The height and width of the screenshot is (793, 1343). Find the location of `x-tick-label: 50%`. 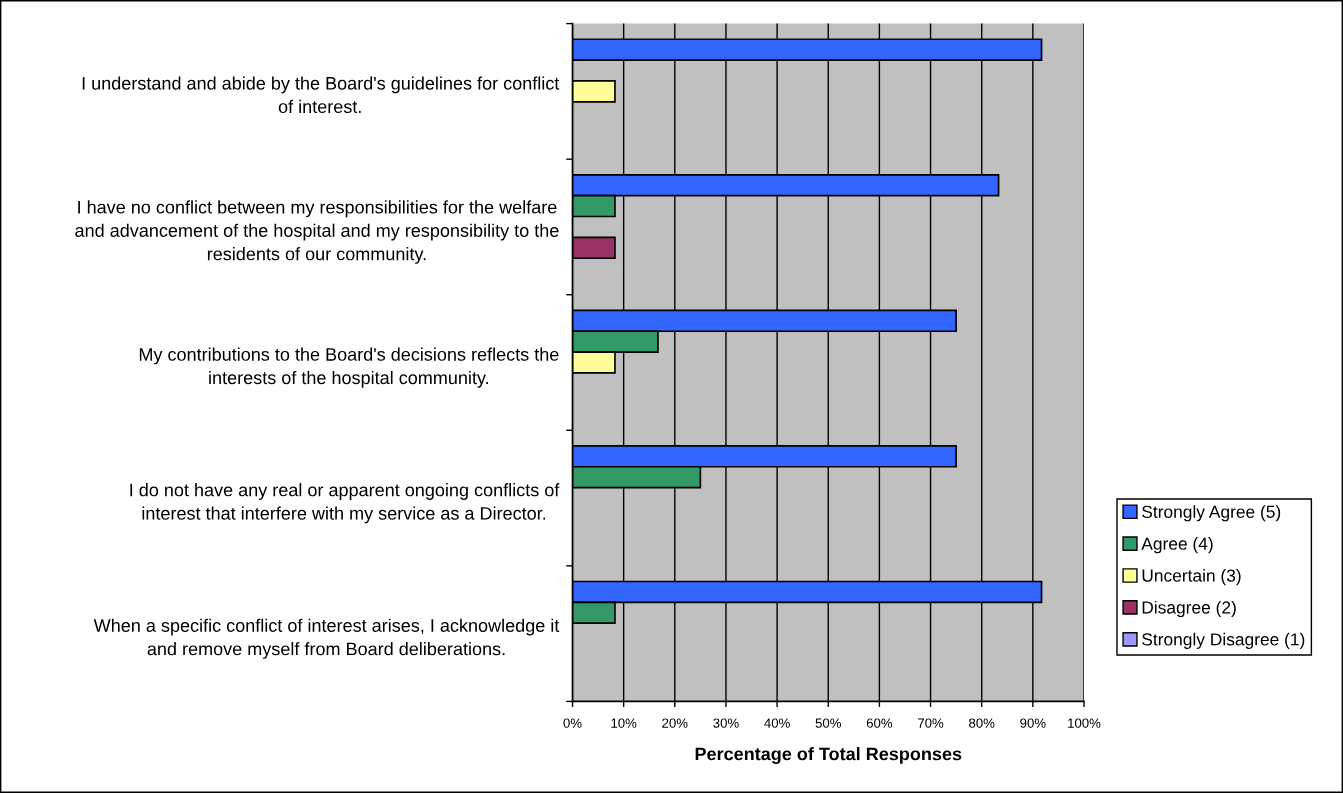

x-tick-label: 50% is located at coordinates (828, 723).